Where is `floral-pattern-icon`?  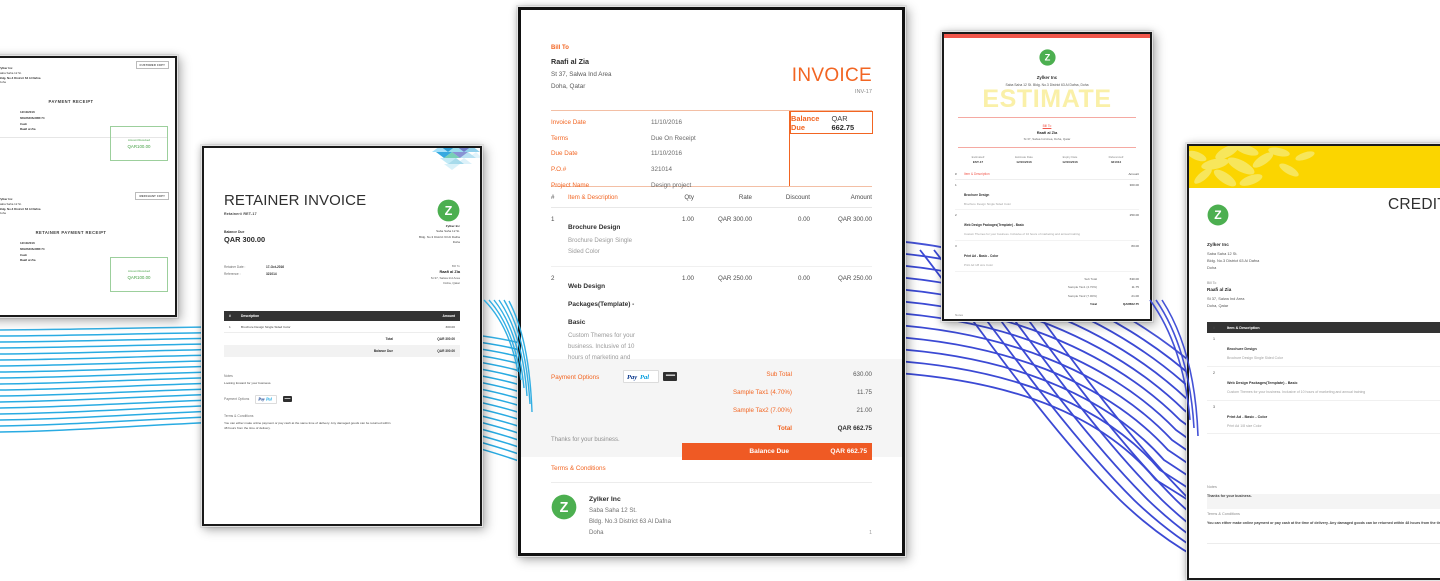 floral-pattern-icon is located at coordinates (1252, 166).